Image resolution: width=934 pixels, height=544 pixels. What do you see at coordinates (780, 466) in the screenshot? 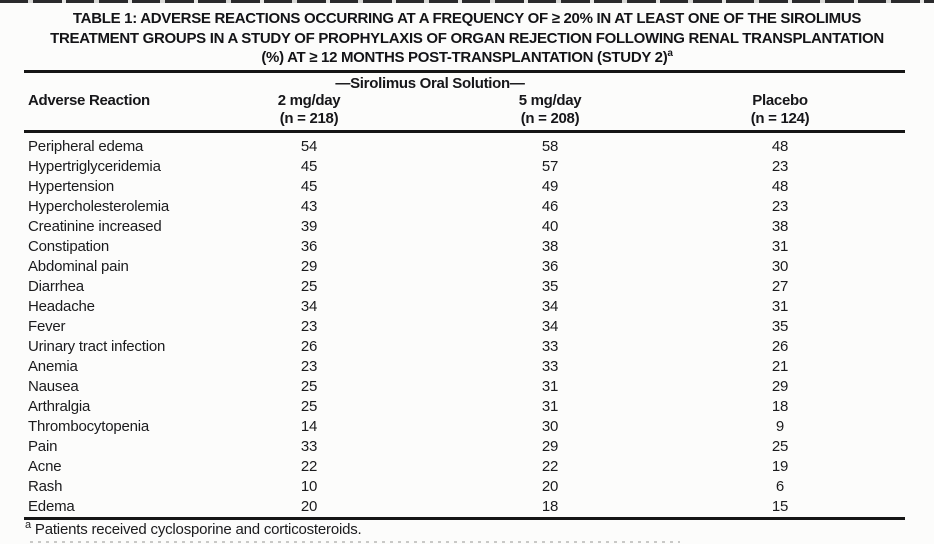
I see `value-cell: 19` at bounding box center [780, 466].